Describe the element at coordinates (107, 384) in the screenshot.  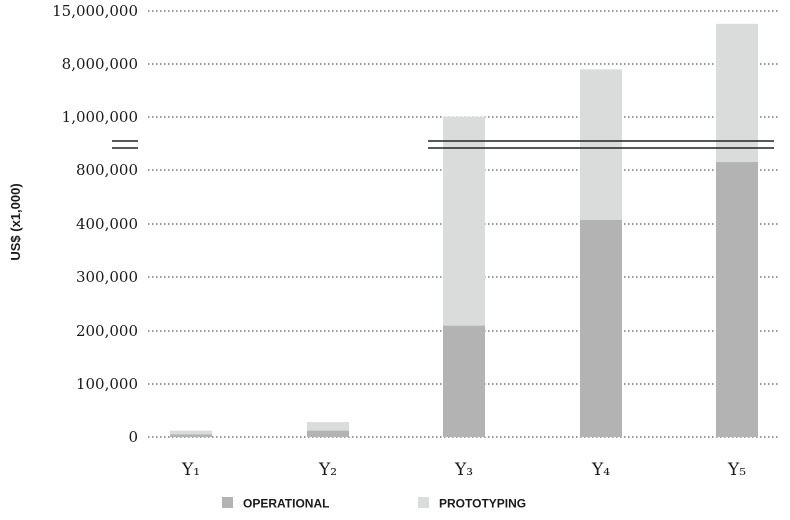
I see `y-tick-label: 100,000` at that location.